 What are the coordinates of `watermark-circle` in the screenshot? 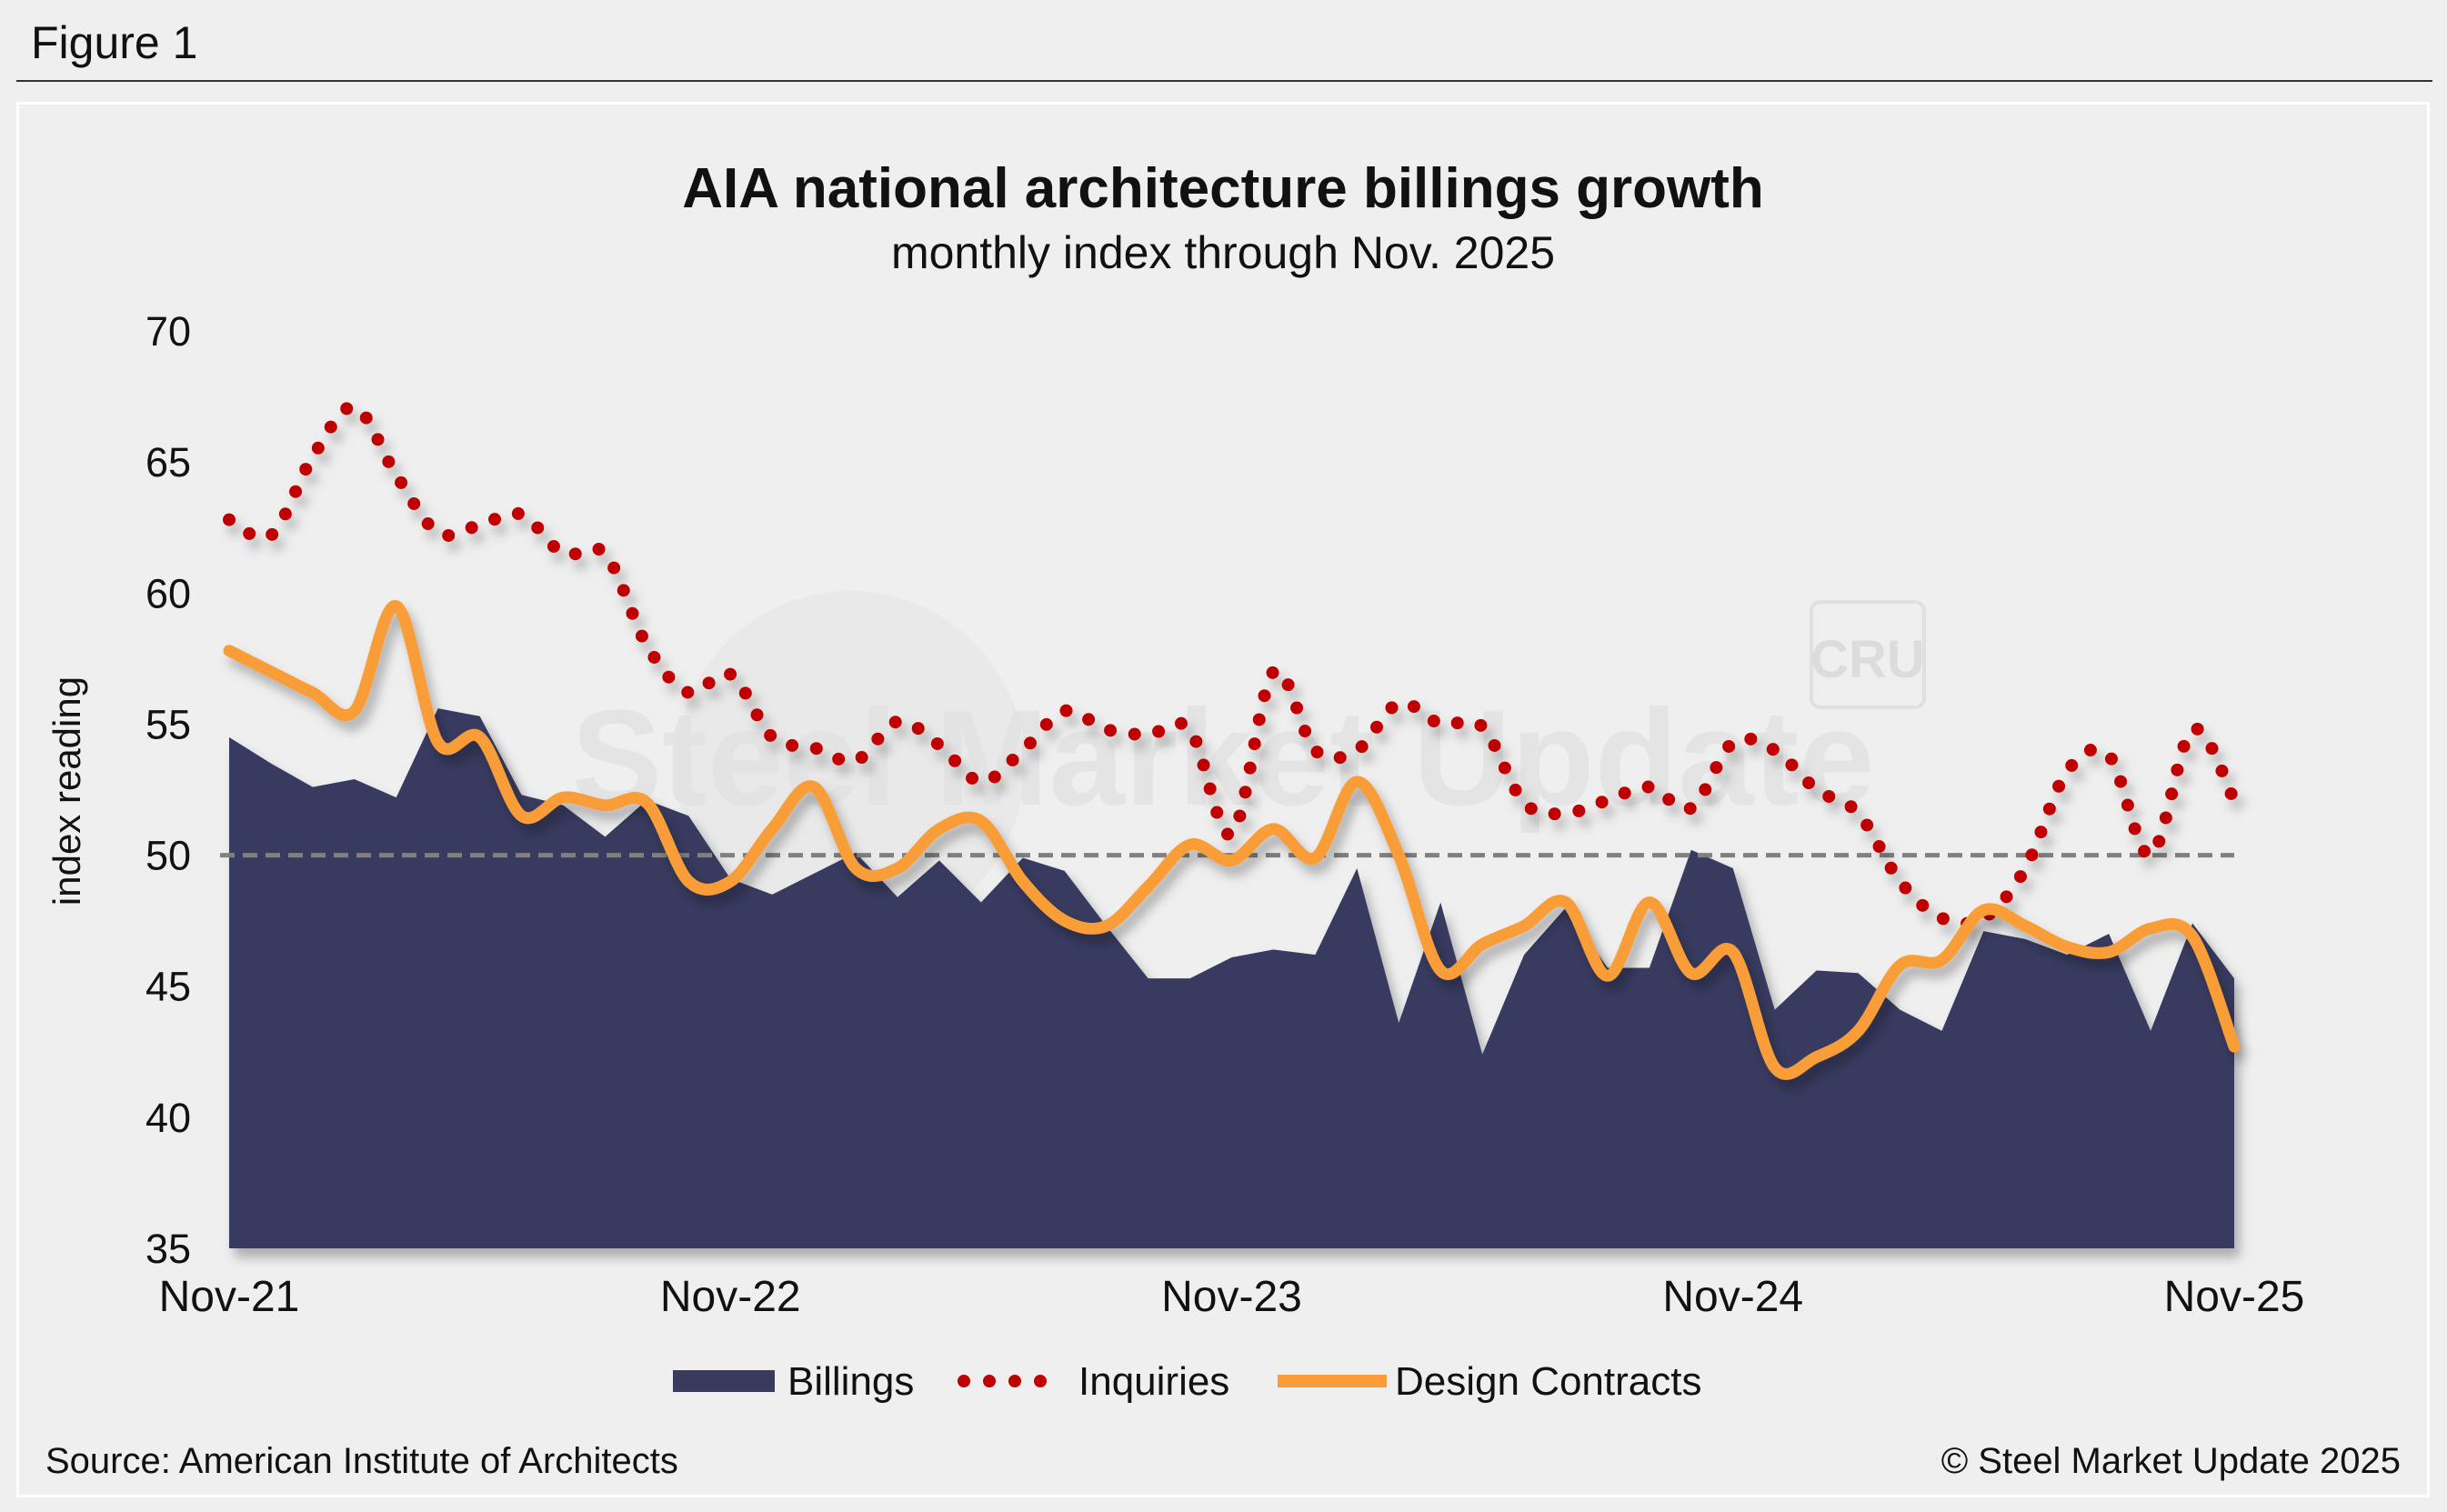 It's located at (851, 765).